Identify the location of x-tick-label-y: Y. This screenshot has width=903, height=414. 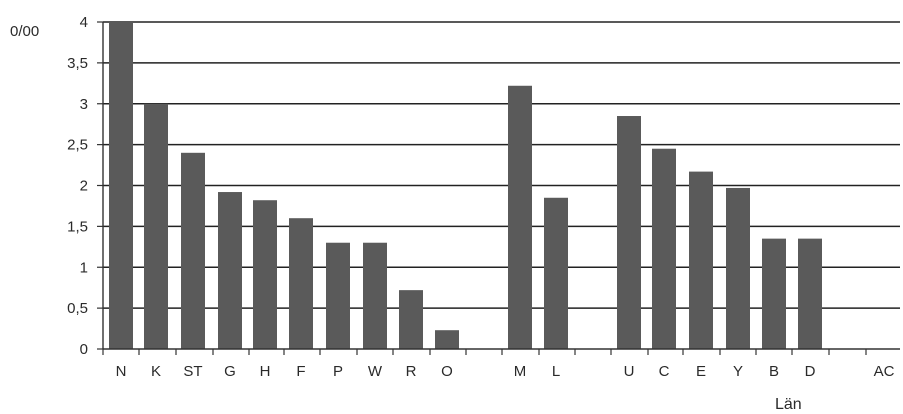
(738, 371).